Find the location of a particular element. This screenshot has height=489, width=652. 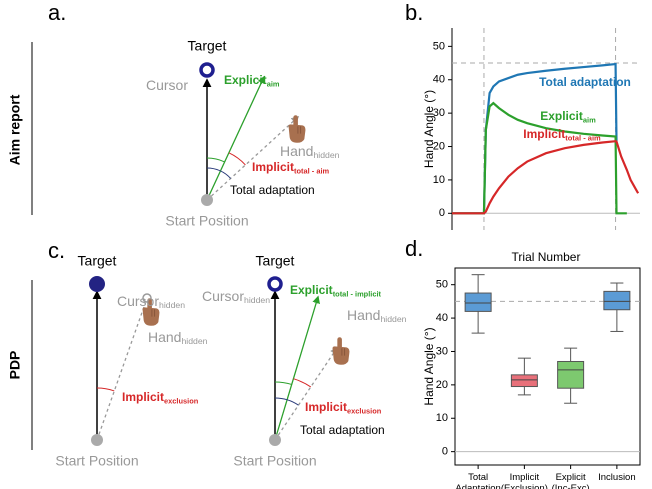

x-tick-label-line: Explicit is located at coordinates (571, 477).